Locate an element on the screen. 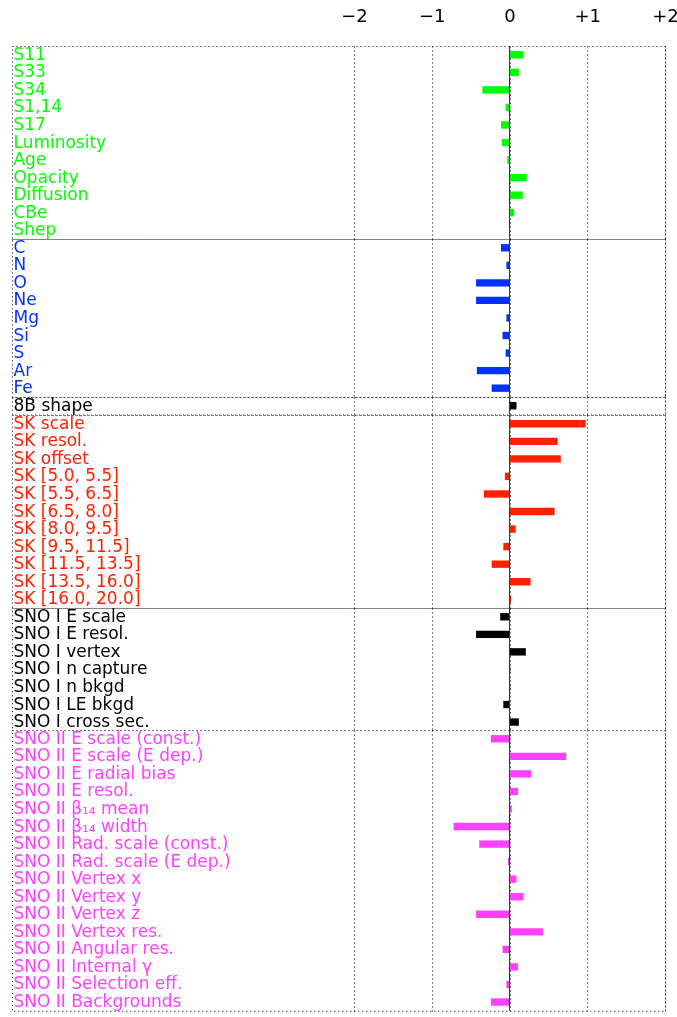 The height and width of the screenshot is (1017, 677). x-tick-label: −1 is located at coordinates (432, 16).